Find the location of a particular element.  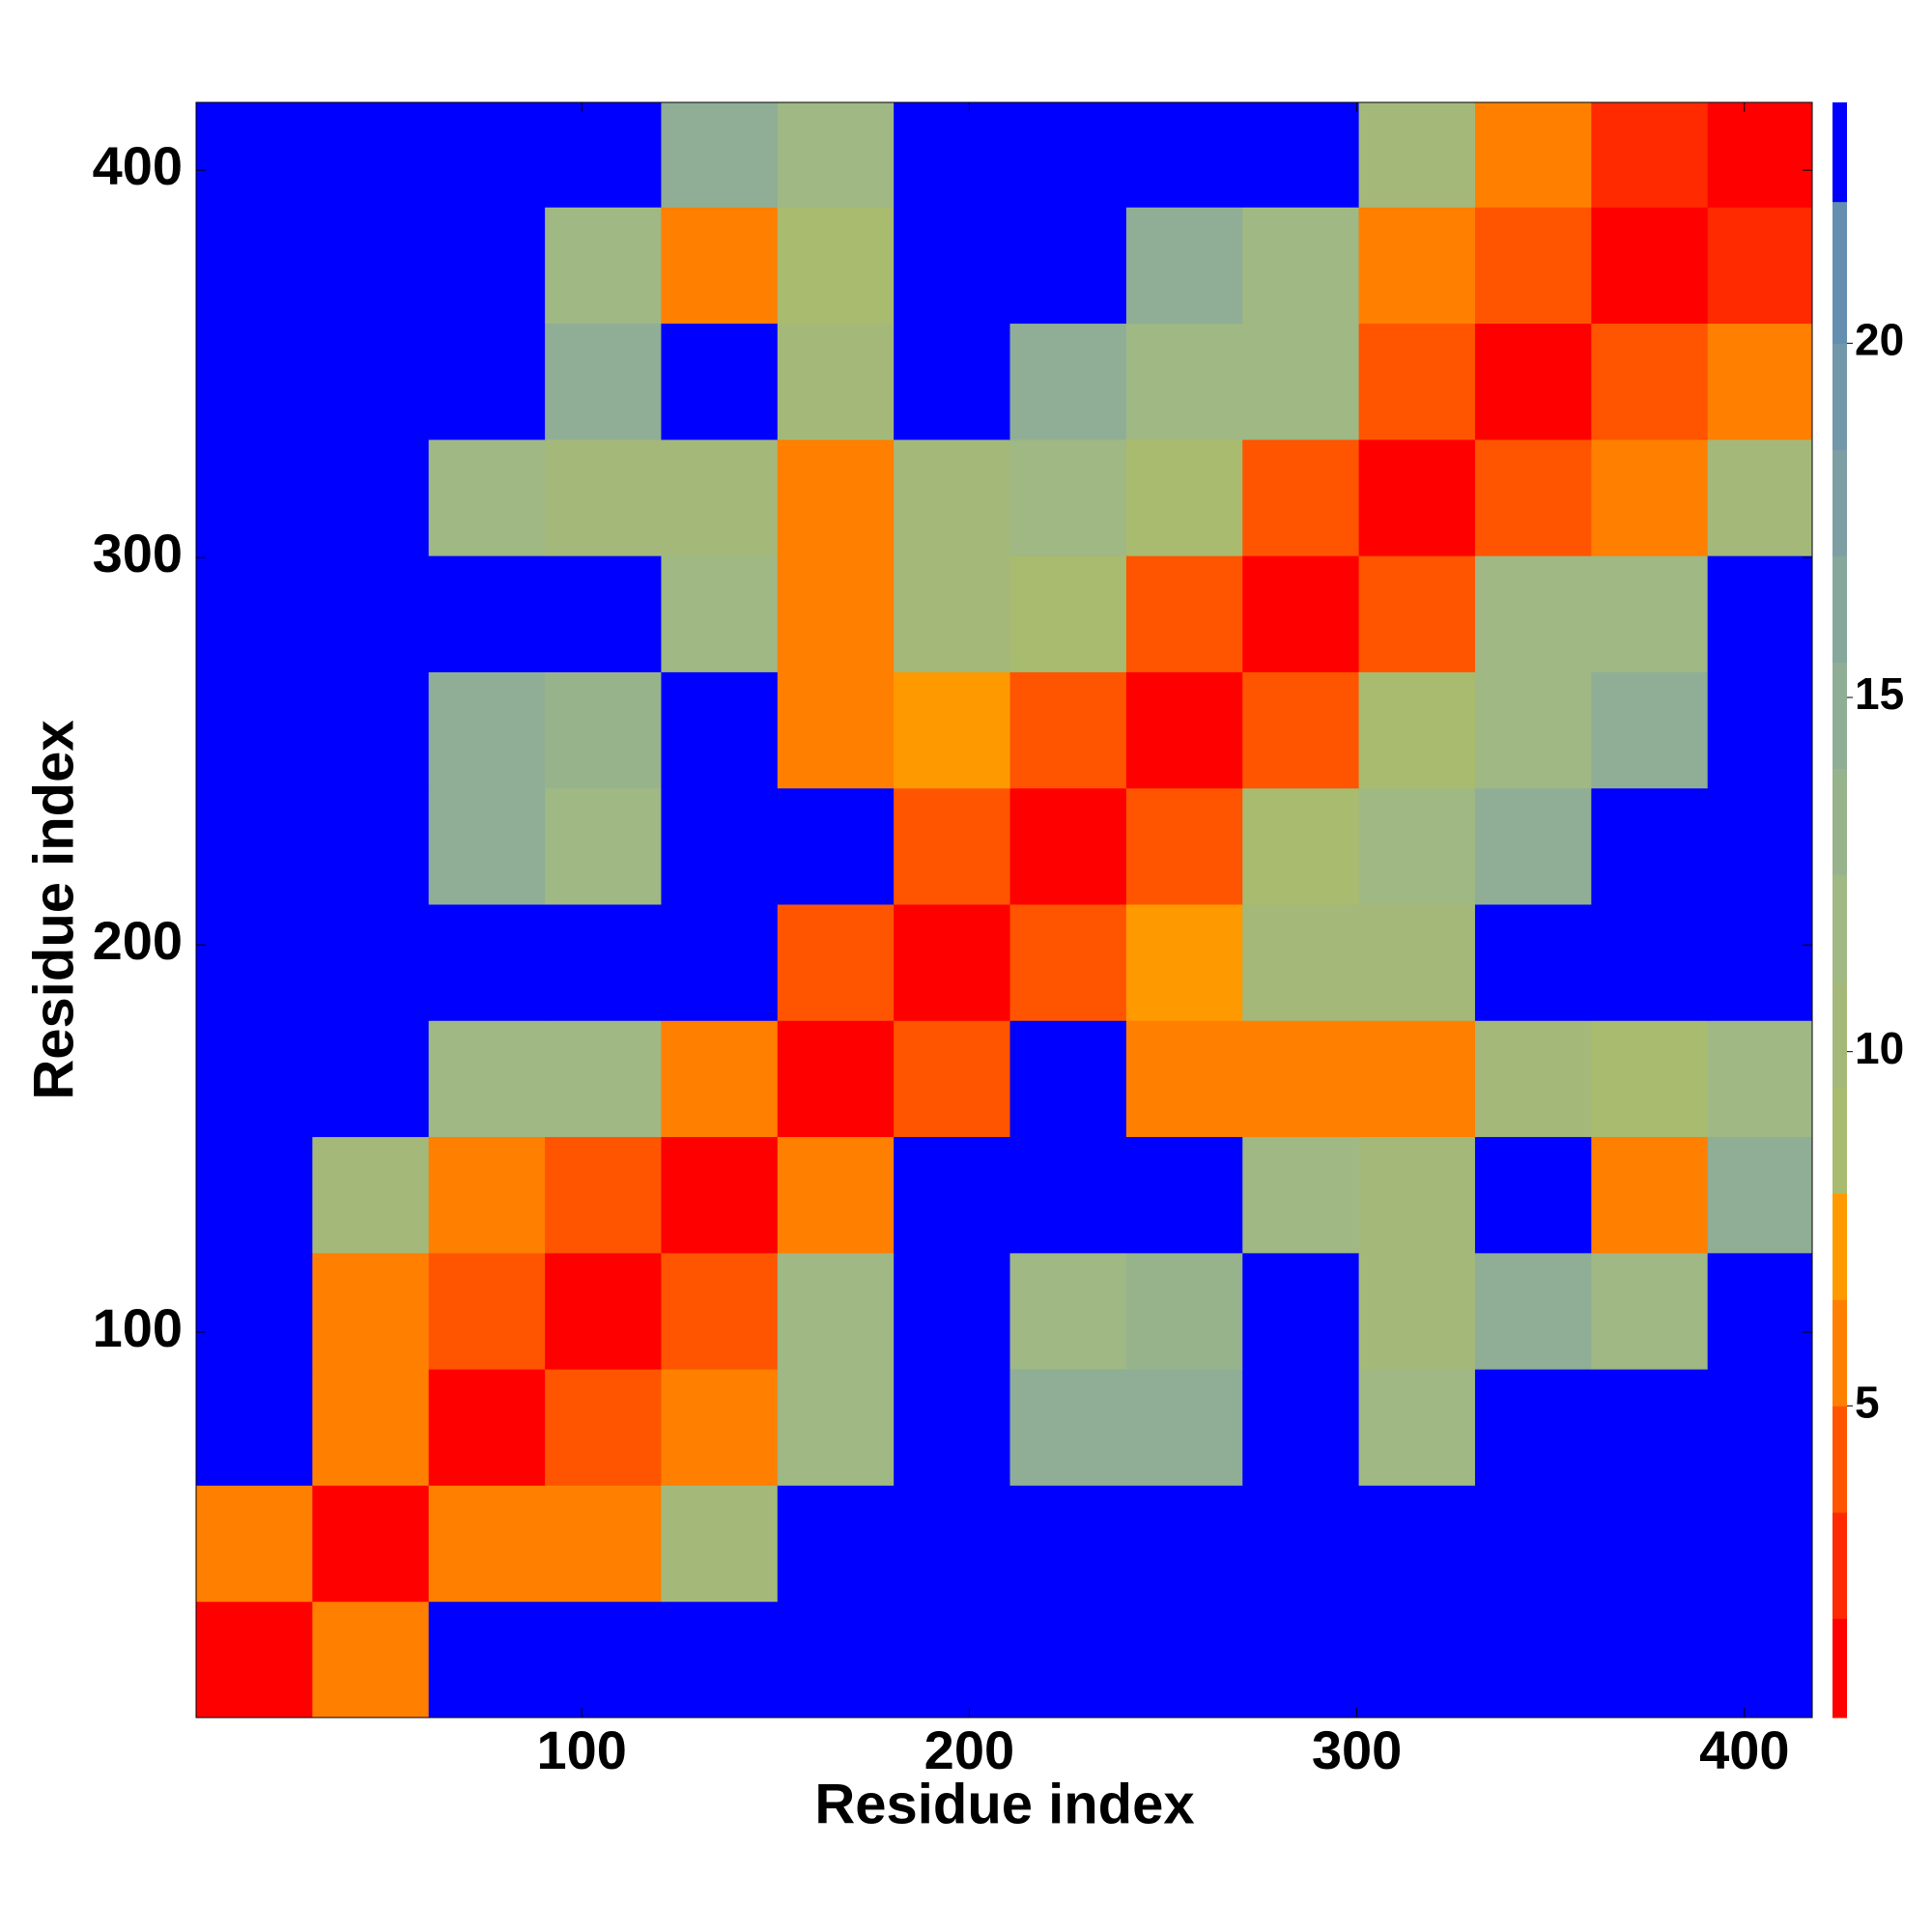

y-tick-label: 400 is located at coordinates (138, 165).